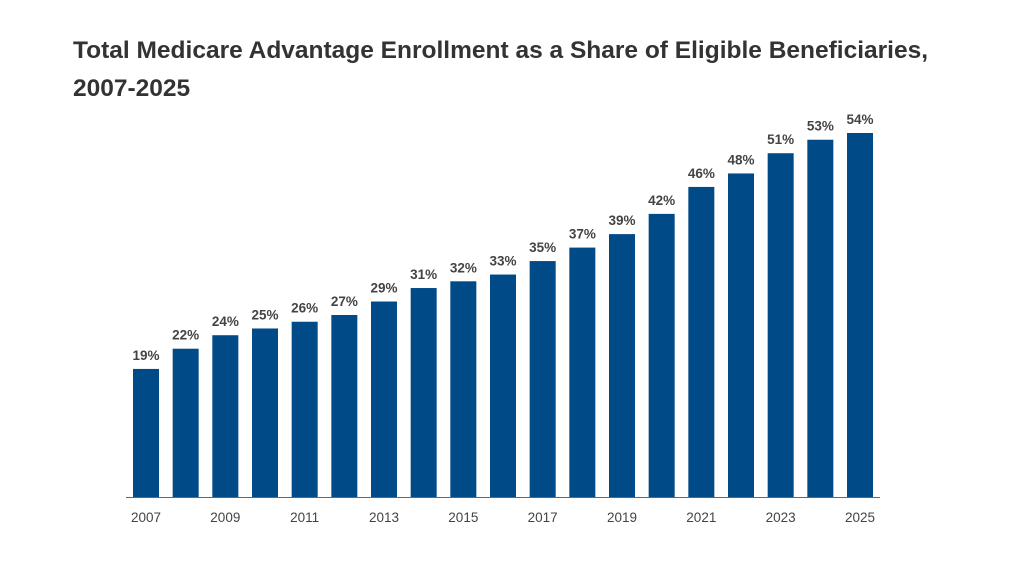 This screenshot has width=1024, height=576. I want to click on x-tick-label: 2007, so click(146, 517).